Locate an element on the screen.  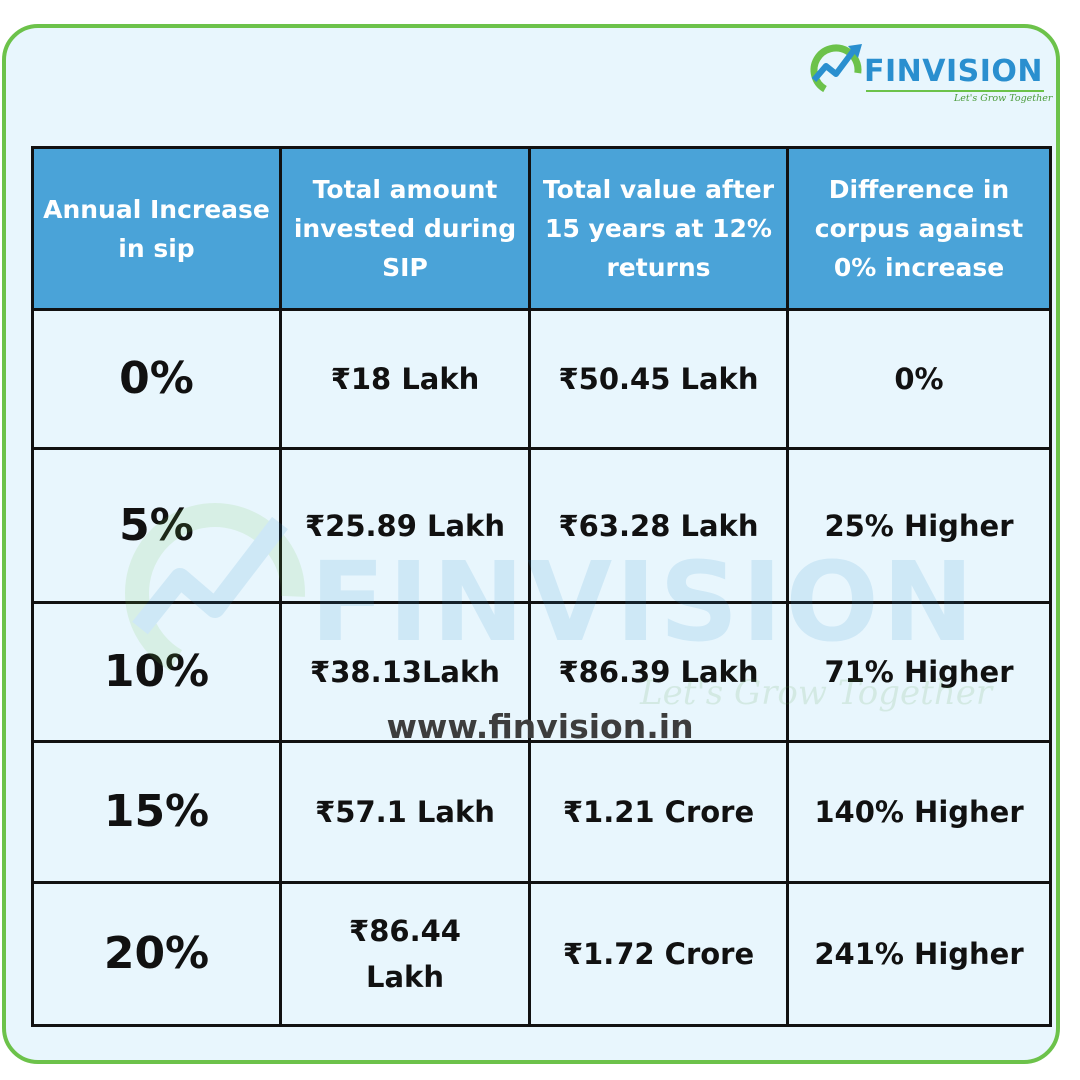
table-row: 20% ₹86.44 Lakh ₹1.72 Crore 241% Higher is located at coordinates (541, 954).